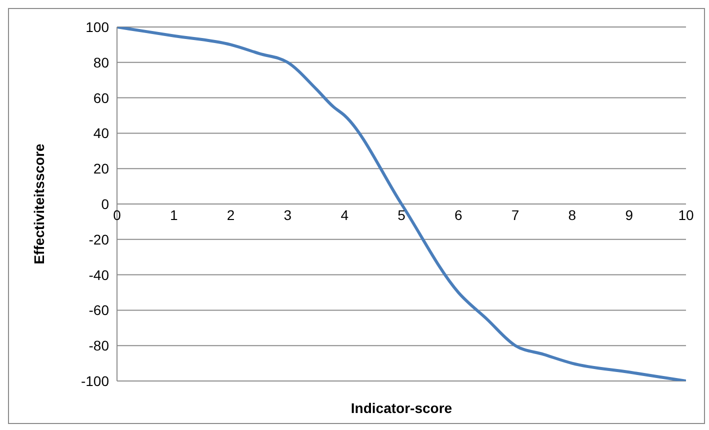 The height and width of the screenshot is (430, 709). Describe the element at coordinates (458, 215) in the screenshot. I see `x-tick-label: 6` at that location.